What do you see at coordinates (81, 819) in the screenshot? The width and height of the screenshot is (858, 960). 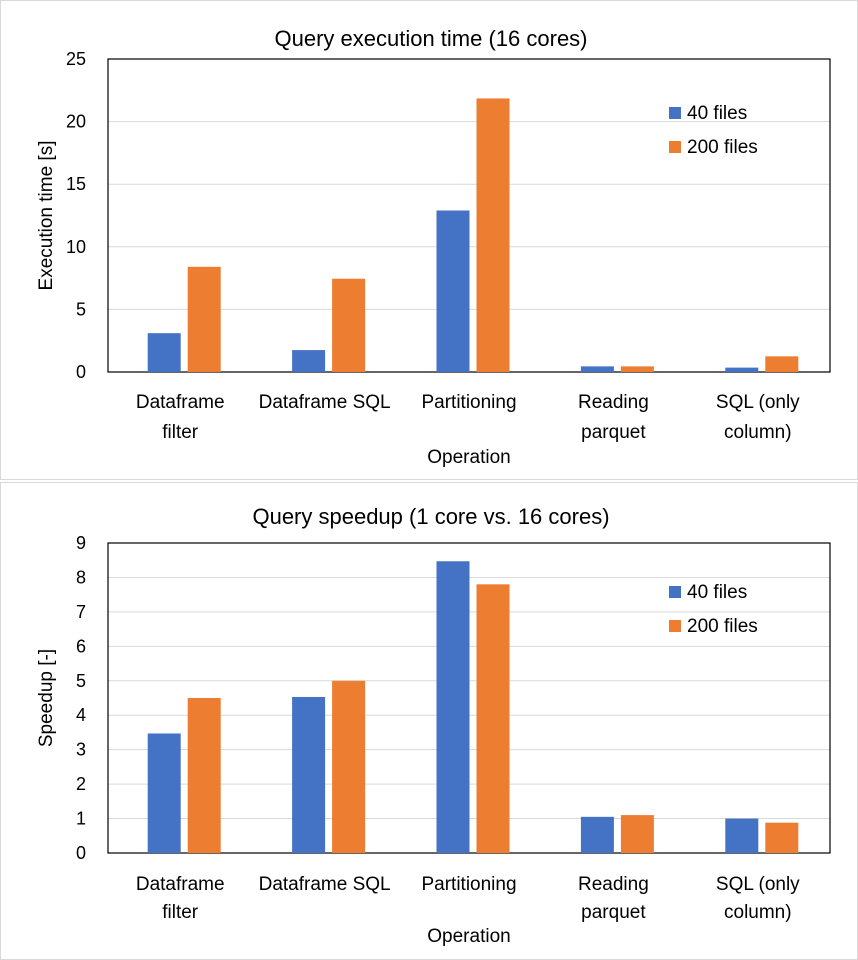 I see `y-tick-label: 1` at bounding box center [81, 819].